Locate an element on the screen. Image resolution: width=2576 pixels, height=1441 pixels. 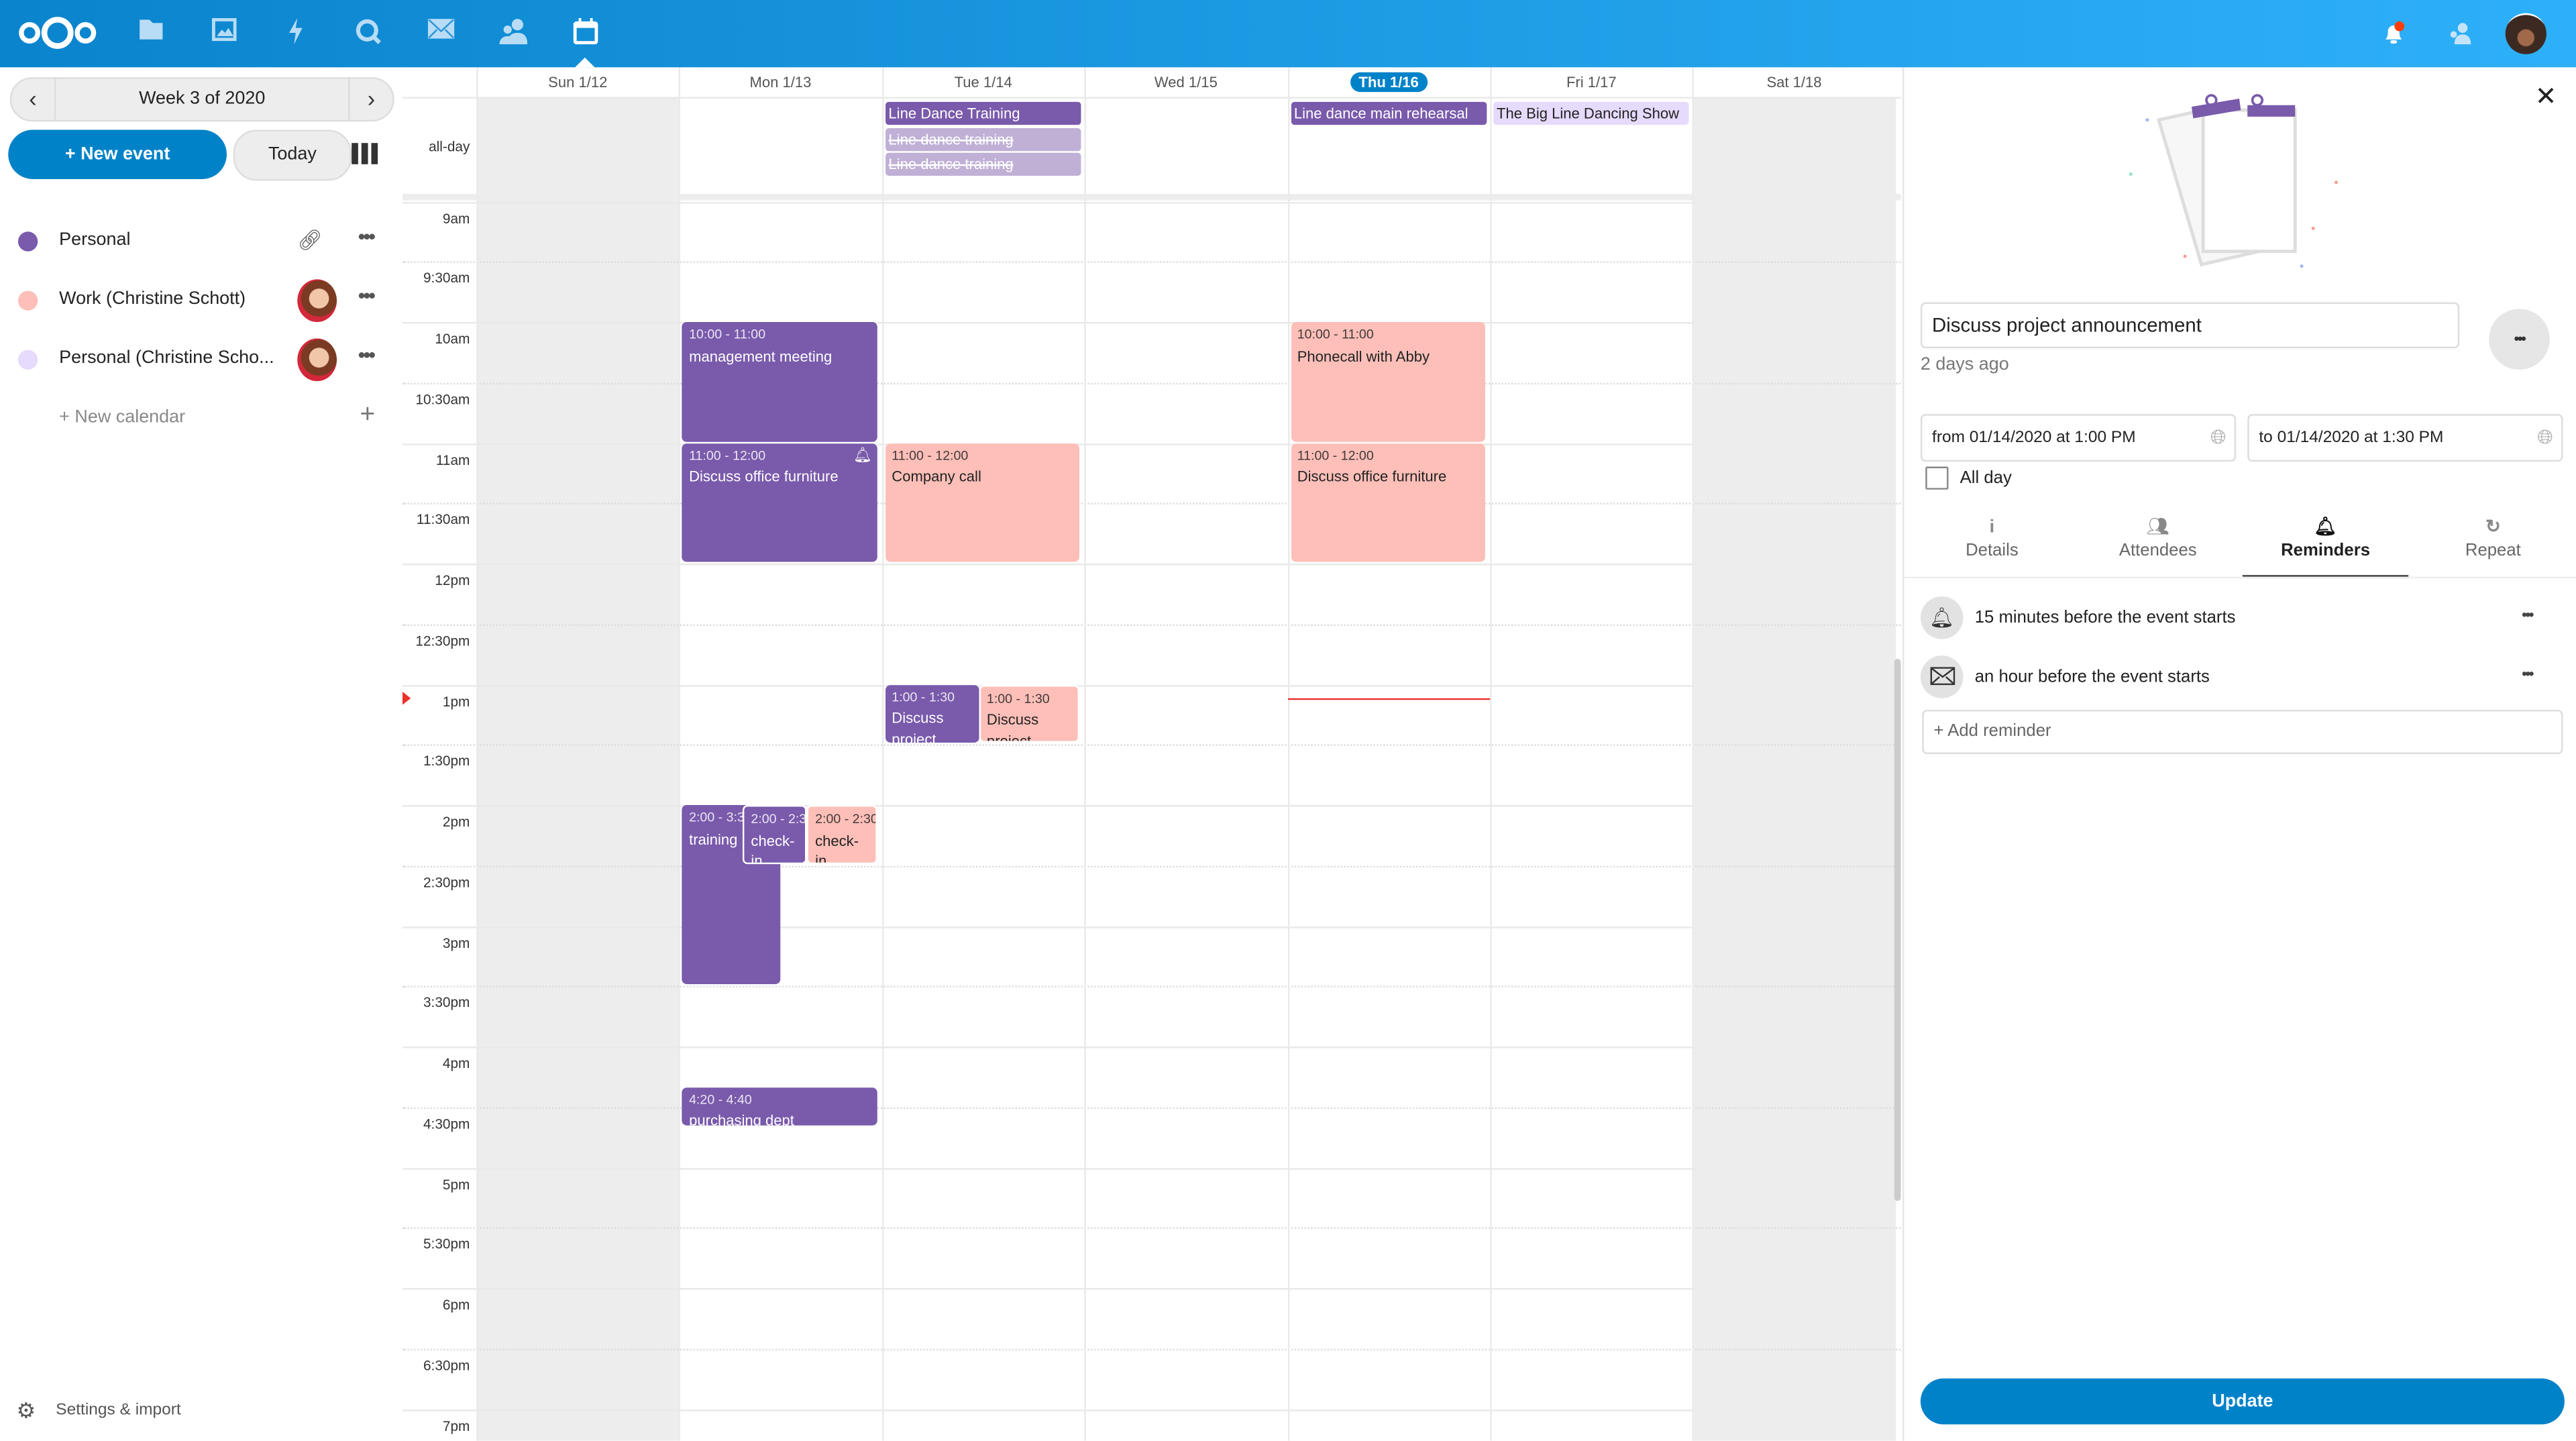
files-icon is located at coordinates (151, 33).